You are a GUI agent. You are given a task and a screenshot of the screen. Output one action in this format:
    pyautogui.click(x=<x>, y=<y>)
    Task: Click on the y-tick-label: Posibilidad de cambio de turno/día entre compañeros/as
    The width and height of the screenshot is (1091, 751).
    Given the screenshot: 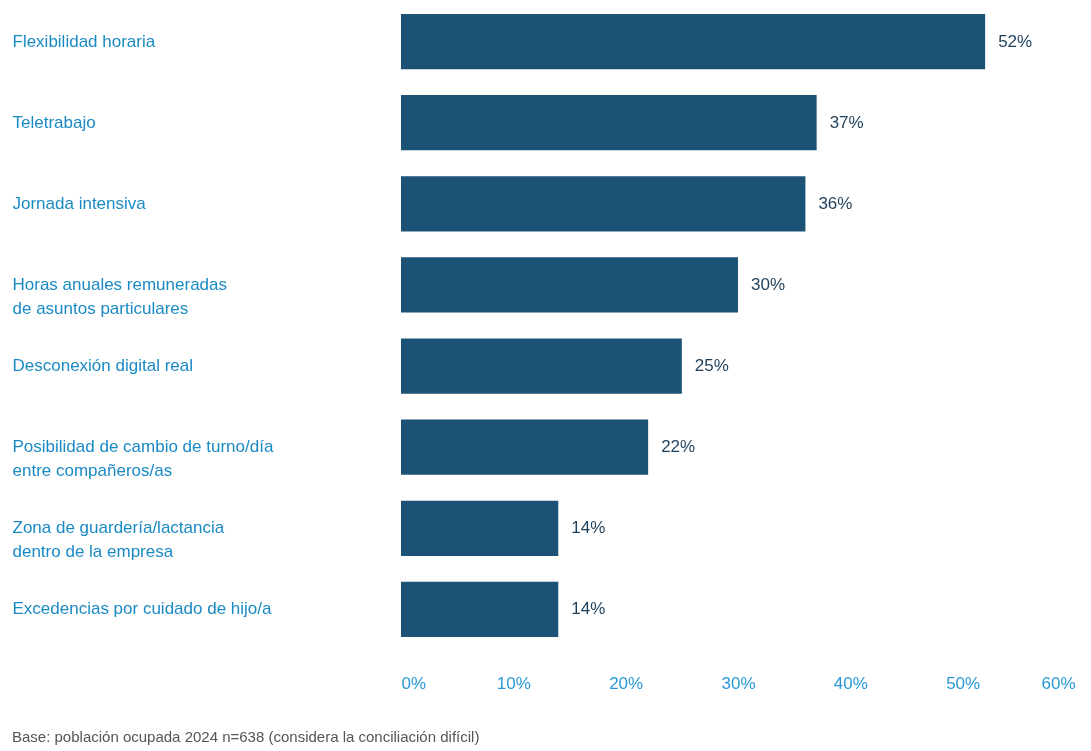 What is the action you would take?
    pyautogui.click(x=143, y=459)
    